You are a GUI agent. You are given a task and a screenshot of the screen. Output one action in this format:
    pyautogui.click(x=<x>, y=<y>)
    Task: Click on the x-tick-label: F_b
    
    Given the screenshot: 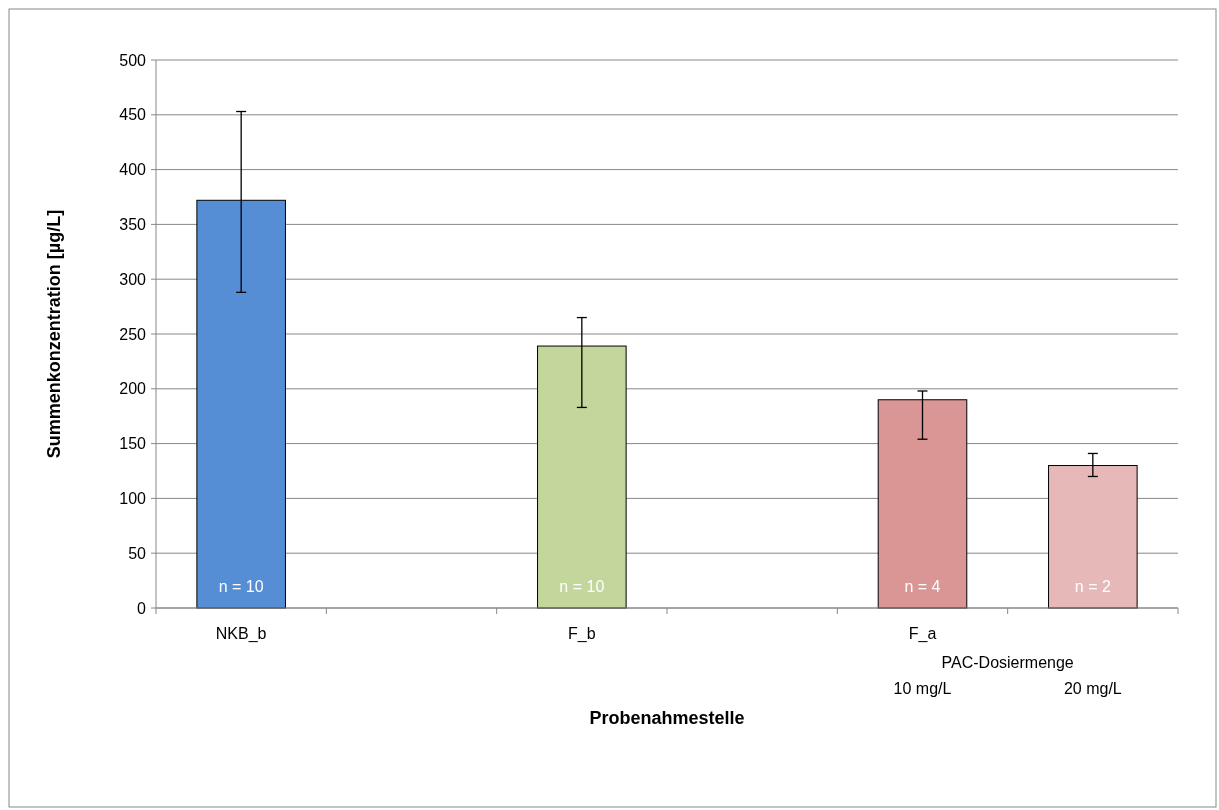 What is the action you would take?
    pyautogui.click(x=582, y=634)
    